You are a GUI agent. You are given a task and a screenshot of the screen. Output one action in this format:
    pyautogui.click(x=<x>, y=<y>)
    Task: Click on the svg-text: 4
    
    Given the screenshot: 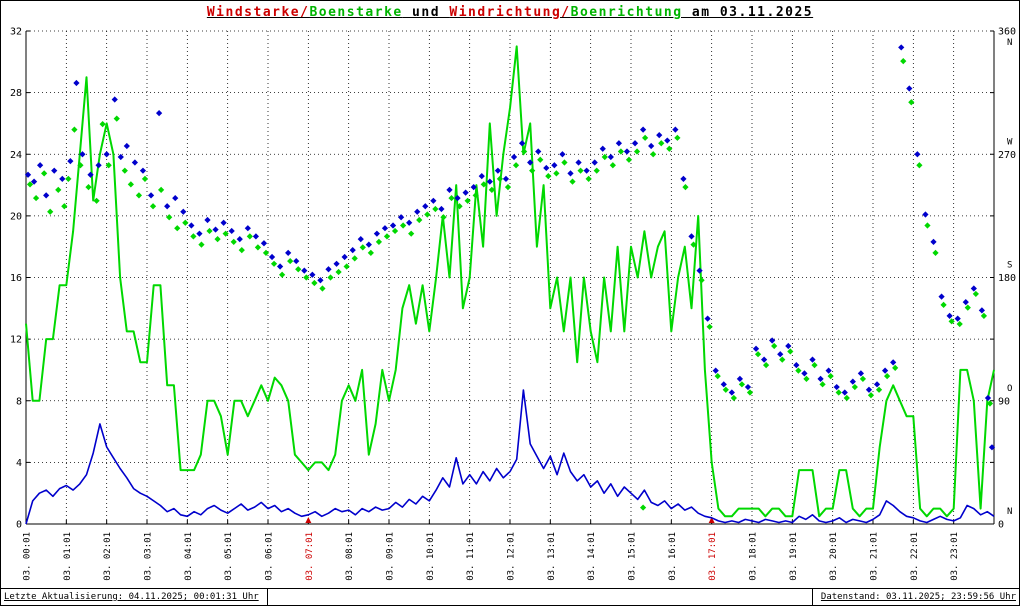 What is the action you would take?
    pyautogui.click(x=19, y=463)
    